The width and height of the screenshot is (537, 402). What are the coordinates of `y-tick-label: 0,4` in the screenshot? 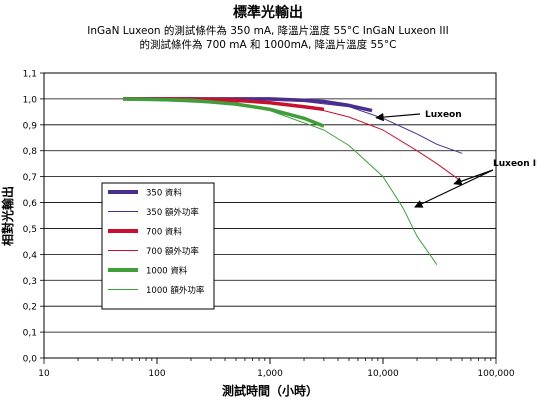 It's located at (30, 256).